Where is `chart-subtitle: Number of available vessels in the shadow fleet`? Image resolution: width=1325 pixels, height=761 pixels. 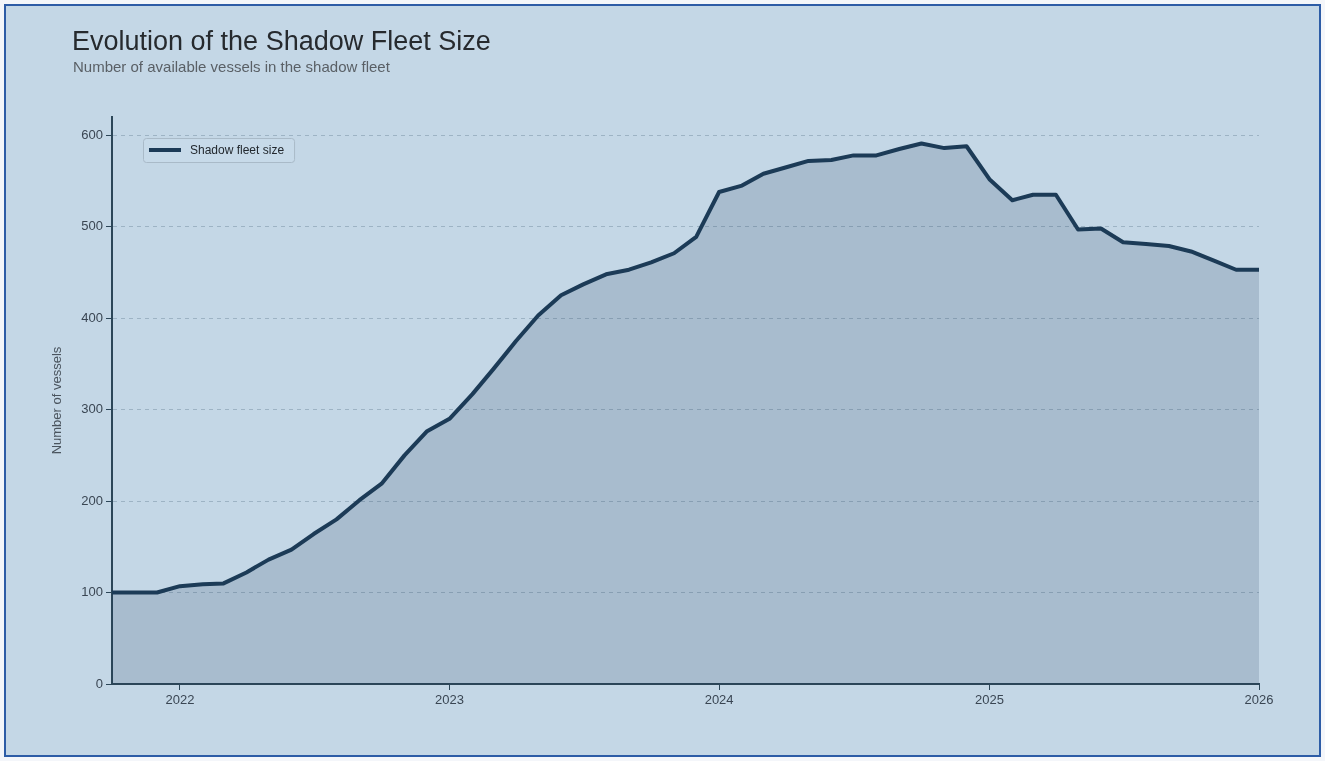
chart-subtitle: Number of available vessels in the shadow fleet is located at coordinates (231, 67).